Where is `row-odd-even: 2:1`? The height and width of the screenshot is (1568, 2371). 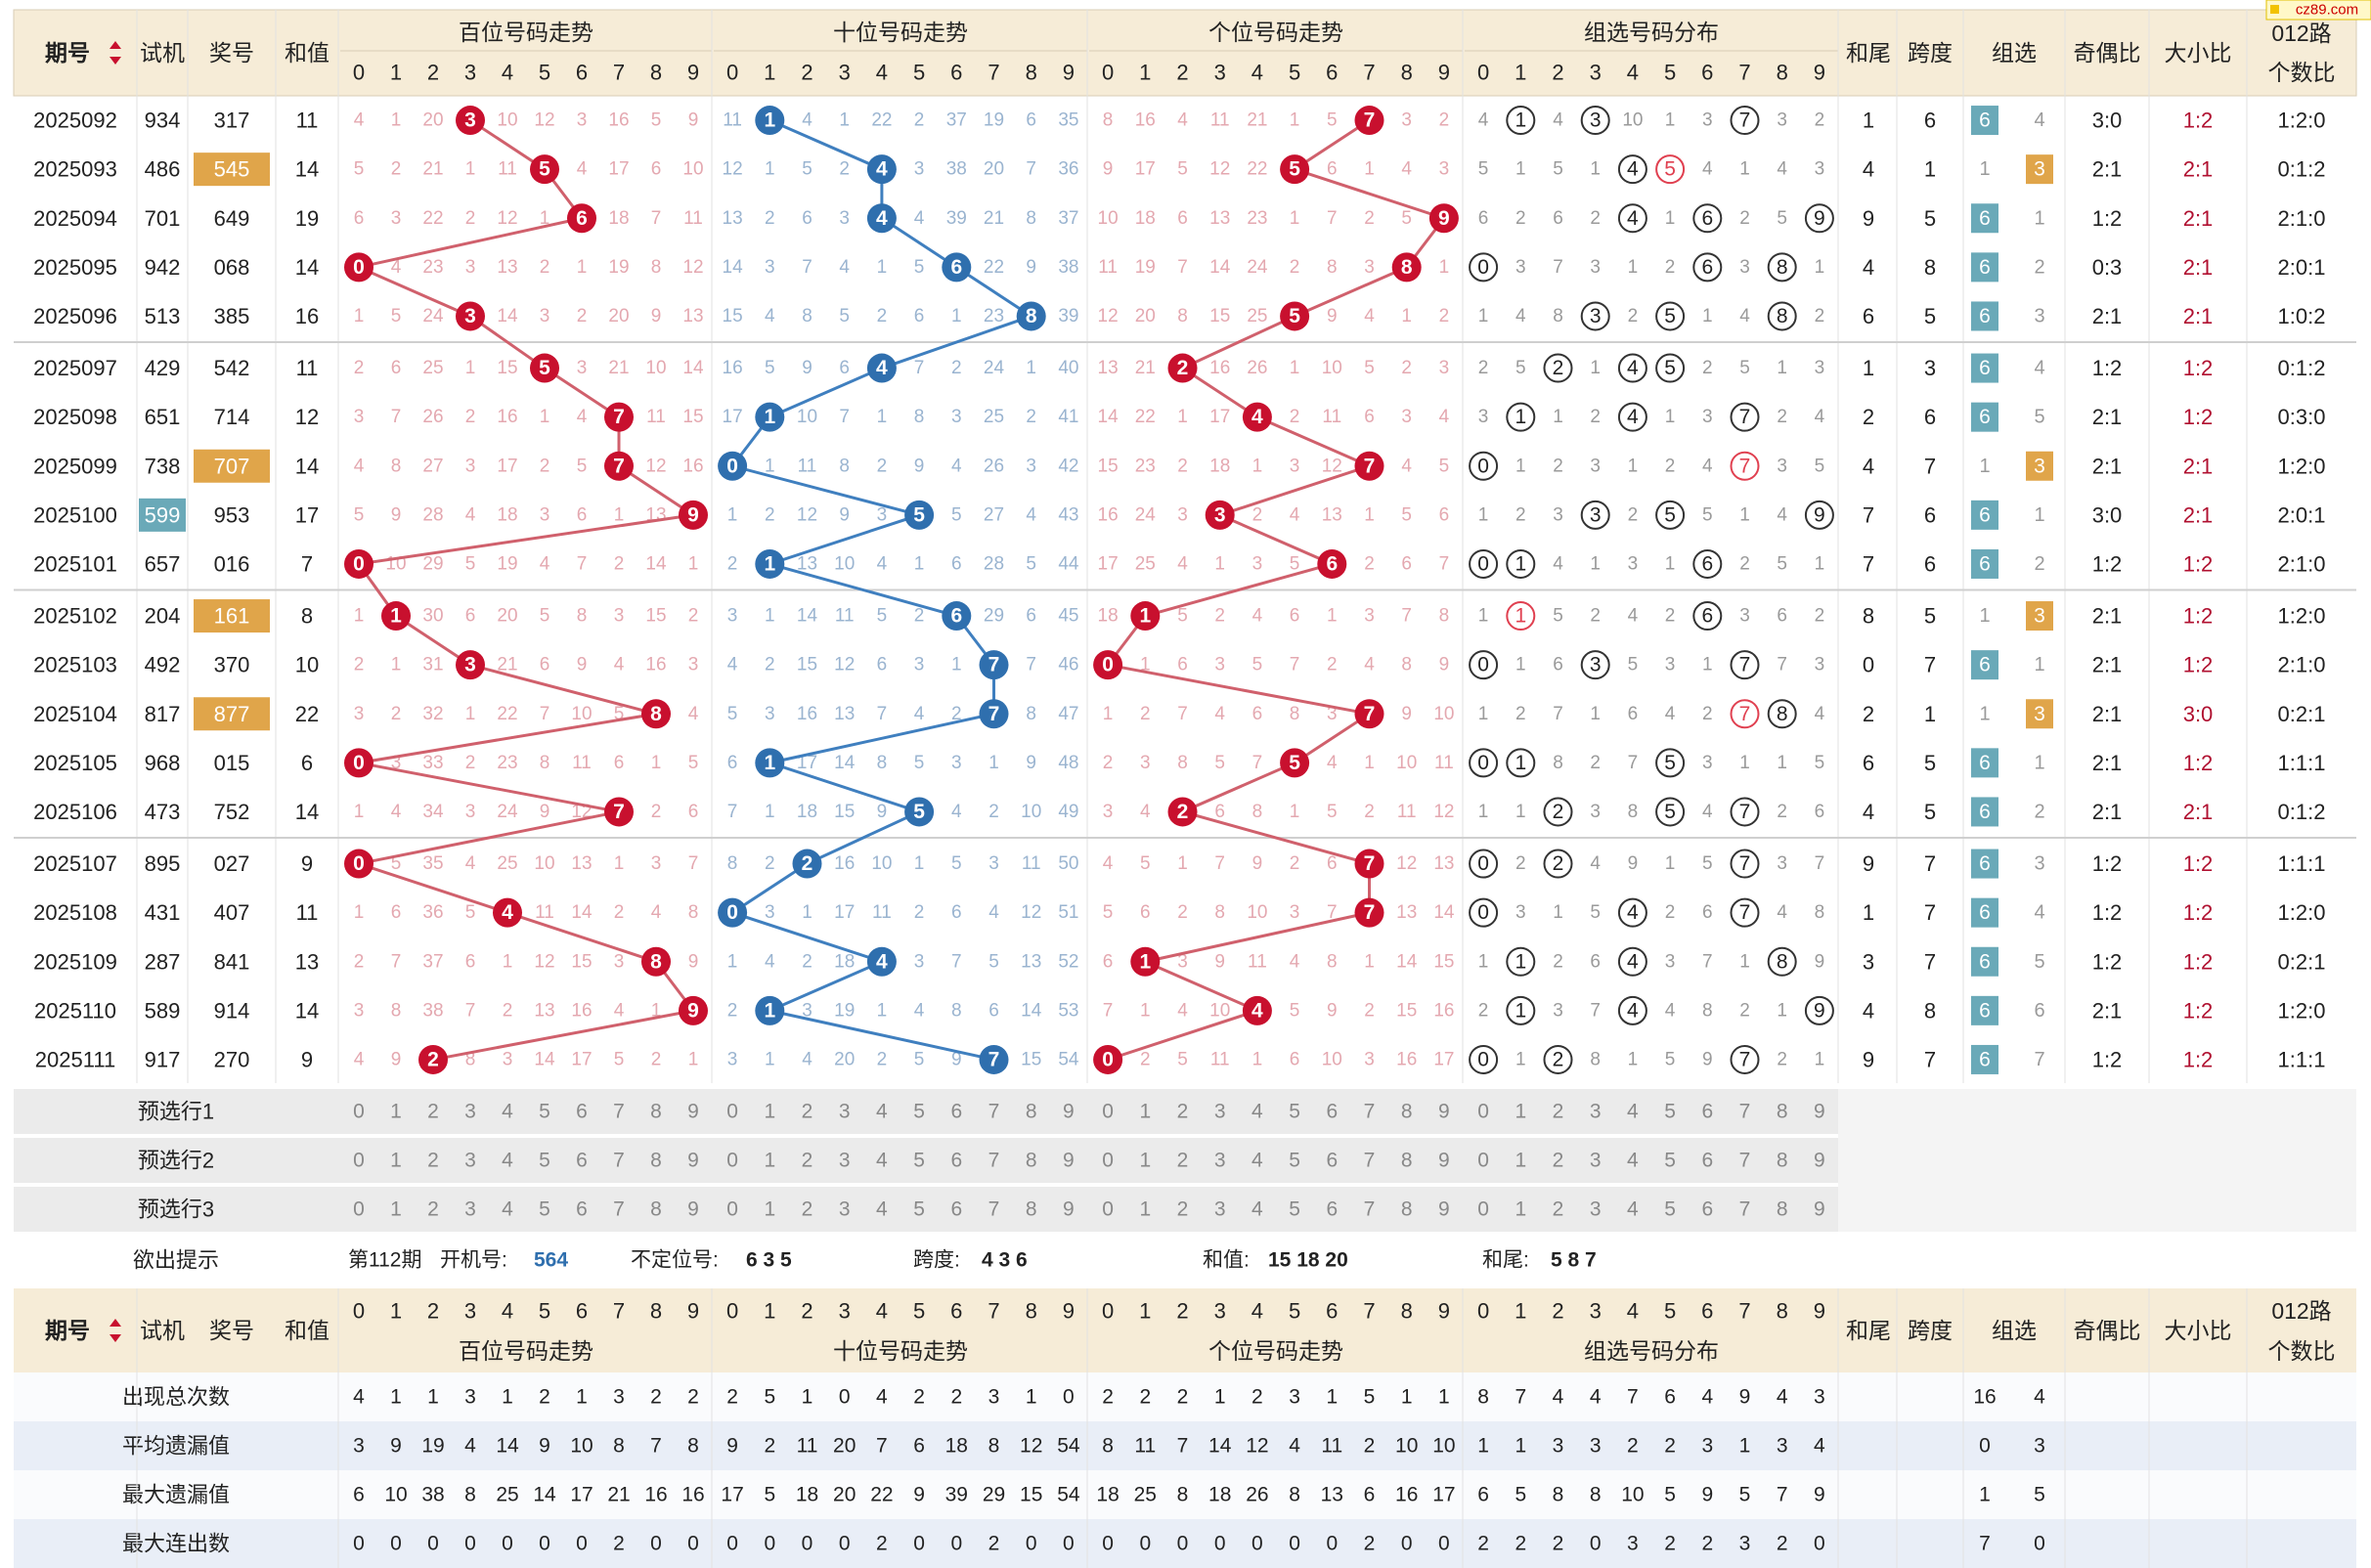 row-odd-even: 2:1 is located at coordinates (2107, 316).